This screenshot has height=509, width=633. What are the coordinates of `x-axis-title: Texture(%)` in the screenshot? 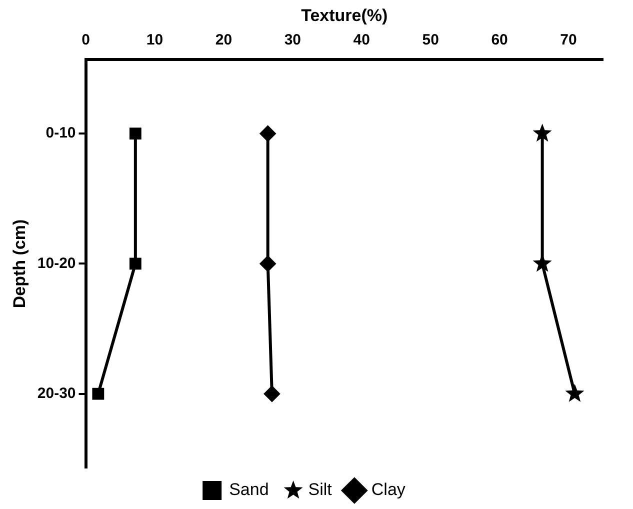 It's located at (344, 15).